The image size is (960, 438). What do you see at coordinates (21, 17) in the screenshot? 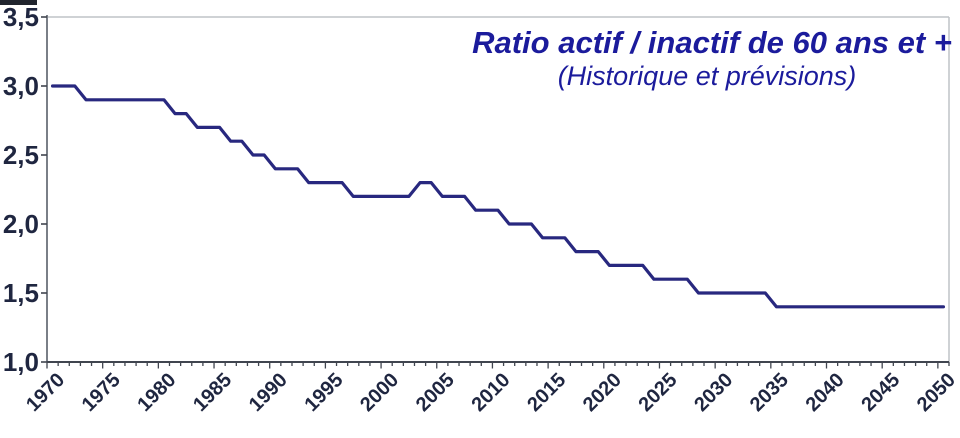
I see `y-tick-label: 3,5` at bounding box center [21, 17].